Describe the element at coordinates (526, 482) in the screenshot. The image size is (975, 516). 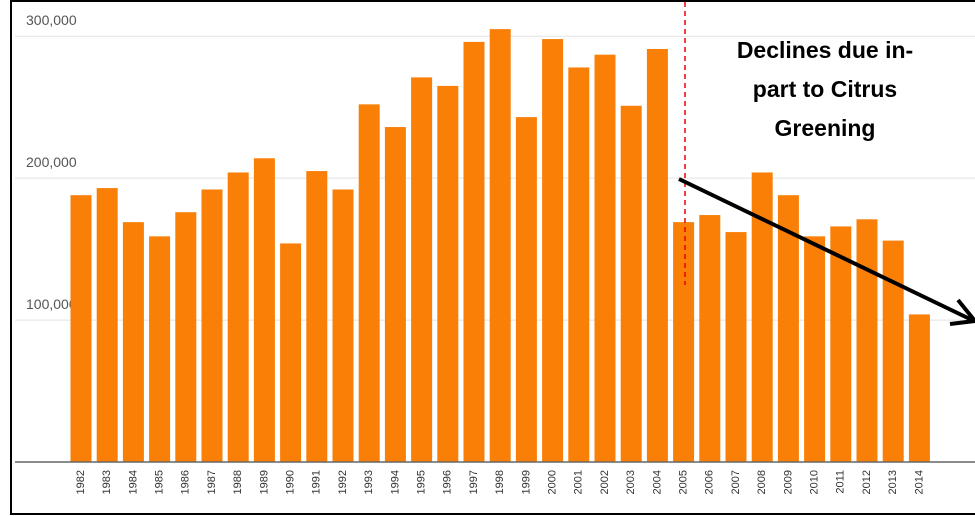
I see `x-tick-label: 1999` at that location.